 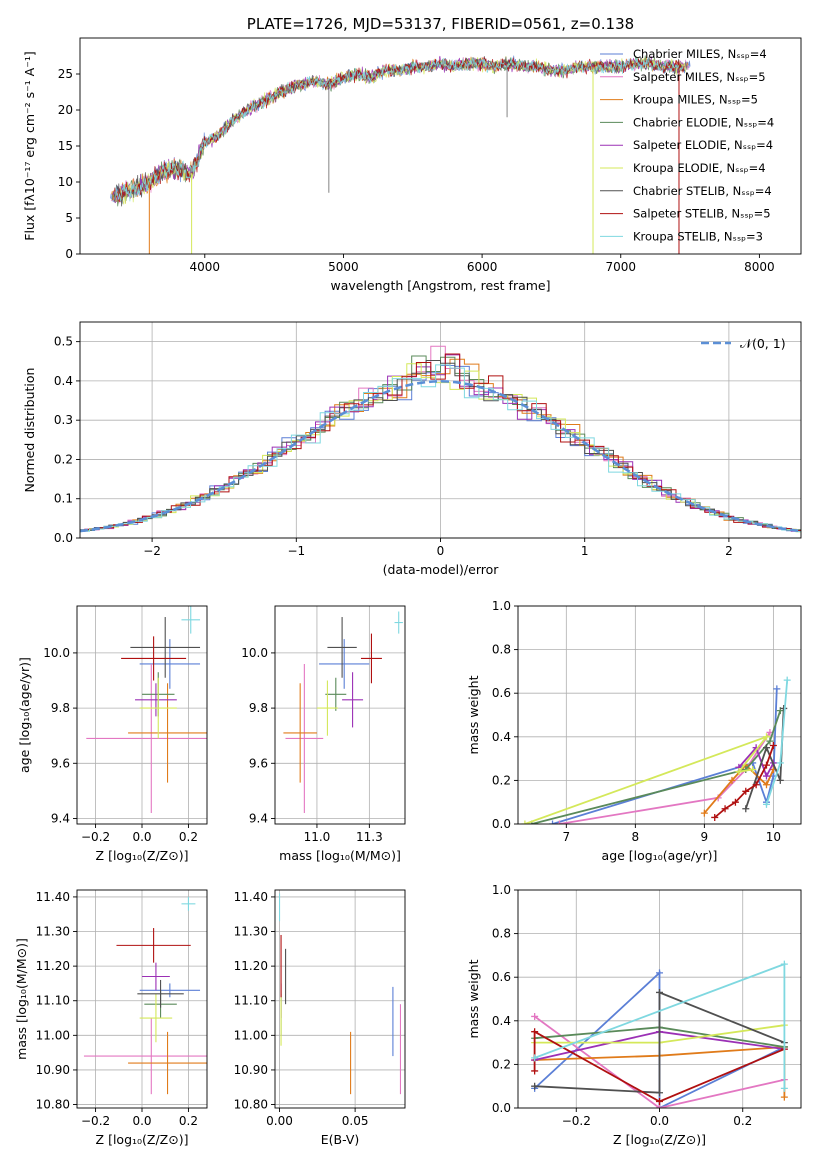 I want to click on y-tick-label: 1.0, so click(x=501, y=890).